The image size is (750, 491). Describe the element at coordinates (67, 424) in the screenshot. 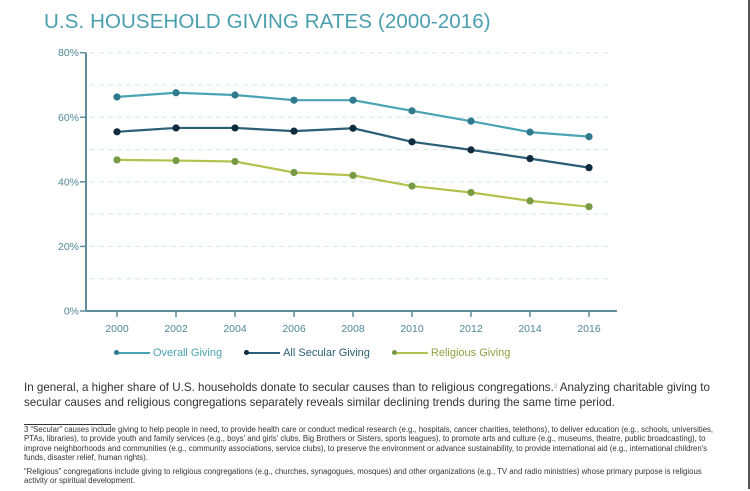

I see `footnote-divider` at that location.